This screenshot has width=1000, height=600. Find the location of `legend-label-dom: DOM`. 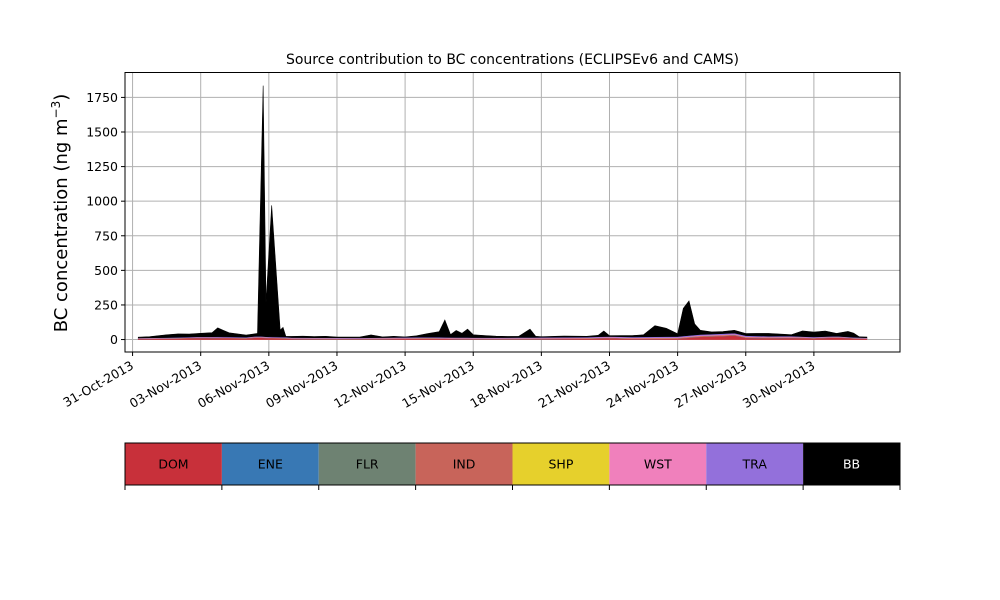

legend-label-dom: DOM is located at coordinates (173, 464).